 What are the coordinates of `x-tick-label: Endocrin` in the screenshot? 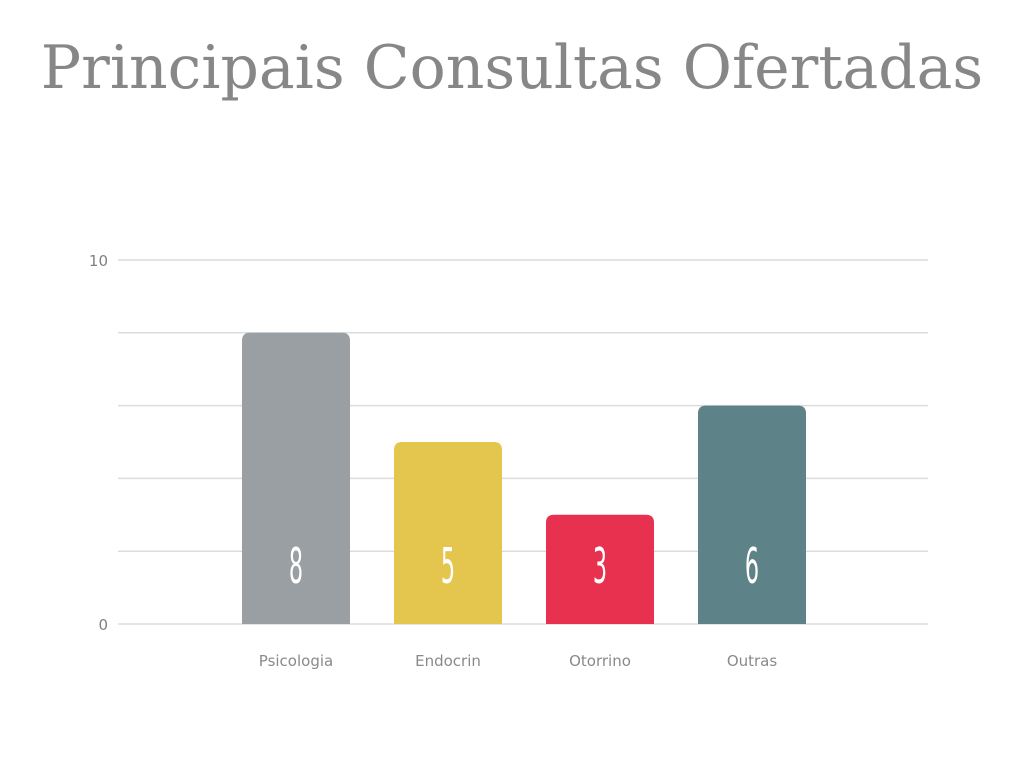 It's located at (448, 661).